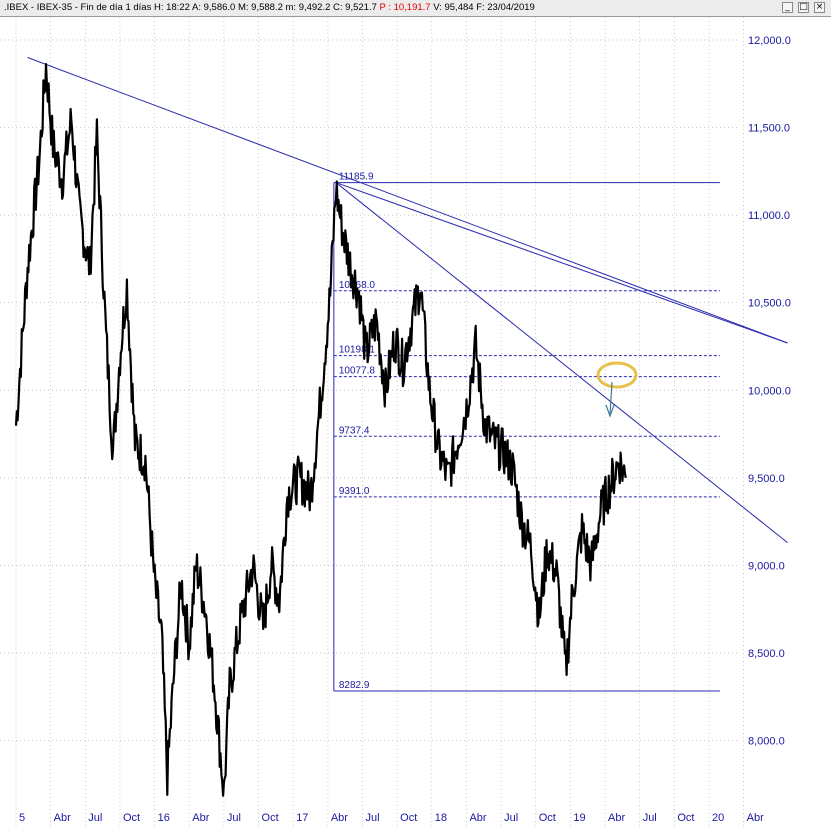  Describe the element at coordinates (769, 41) in the screenshot. I see `y-tick-label: 12,000.0` at that location.